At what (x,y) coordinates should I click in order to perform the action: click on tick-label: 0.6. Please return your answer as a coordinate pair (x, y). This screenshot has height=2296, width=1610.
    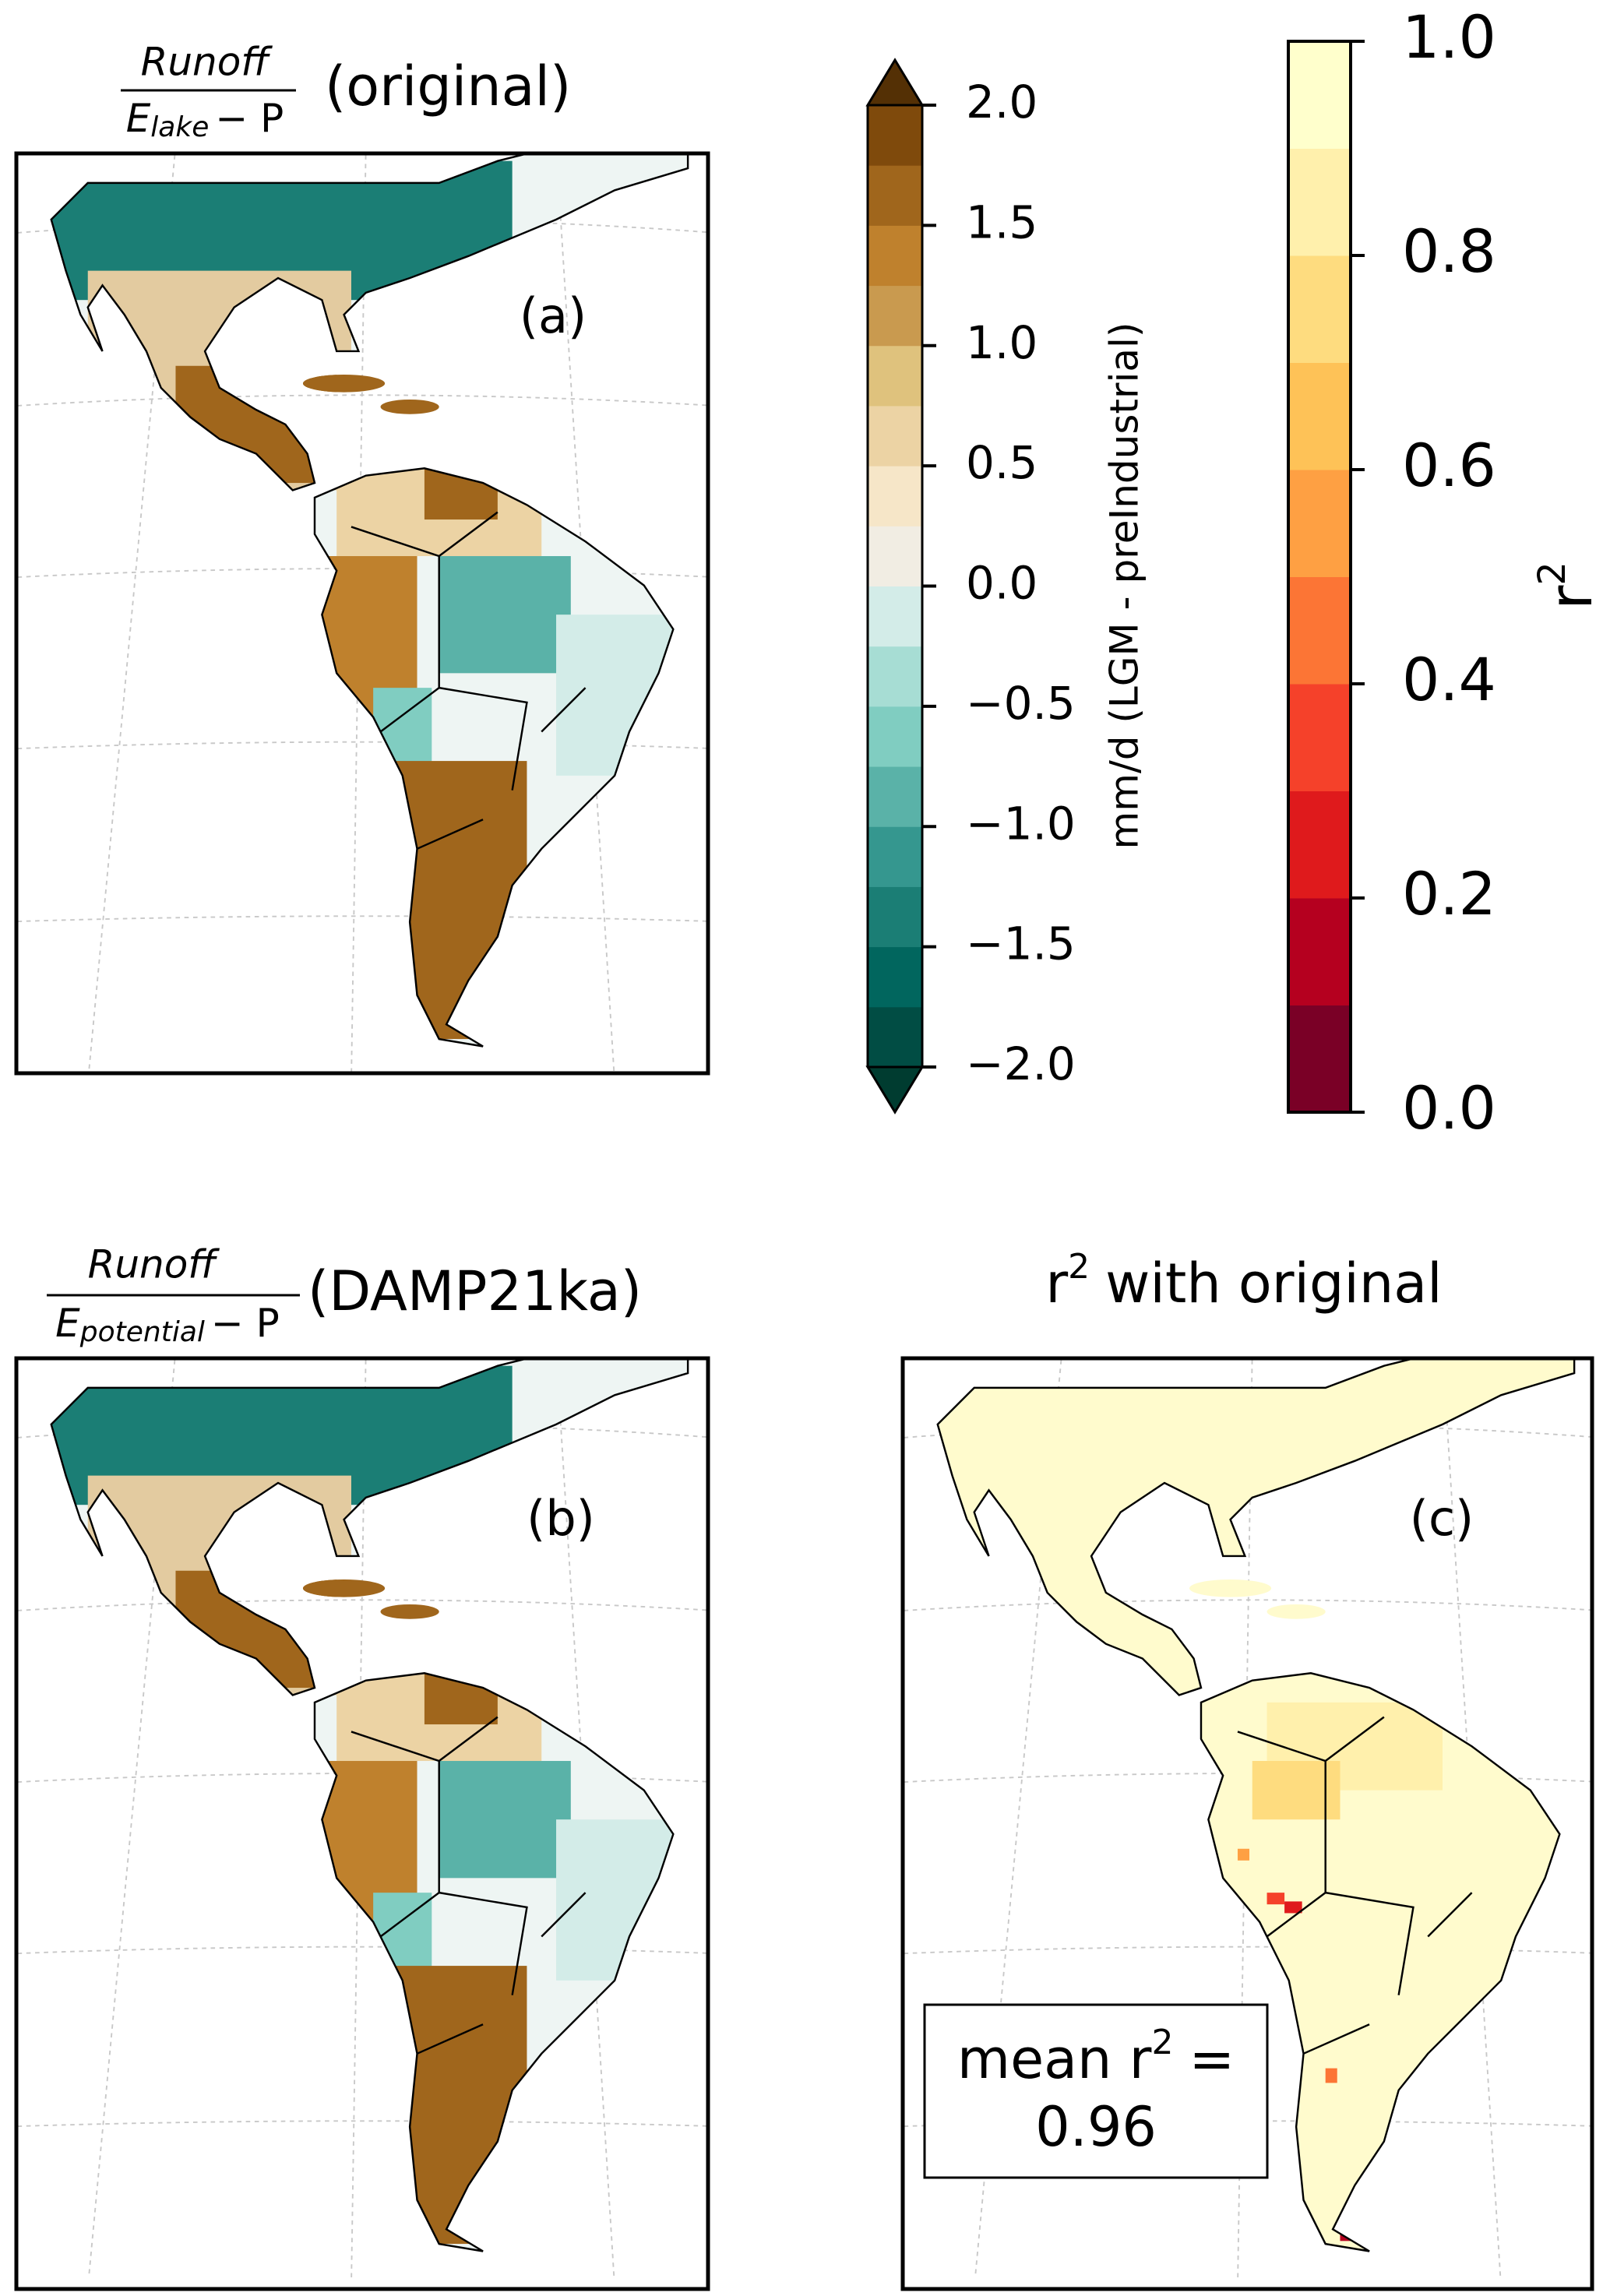
    Looking at the image, I should click on (1449, 466).